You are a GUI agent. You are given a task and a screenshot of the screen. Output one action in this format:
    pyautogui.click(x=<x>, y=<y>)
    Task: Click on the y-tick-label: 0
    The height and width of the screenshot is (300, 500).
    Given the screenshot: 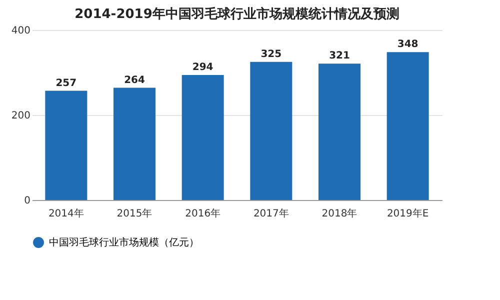 What is the action you would take?
    pyautogui.click(x=27, y=201)
    